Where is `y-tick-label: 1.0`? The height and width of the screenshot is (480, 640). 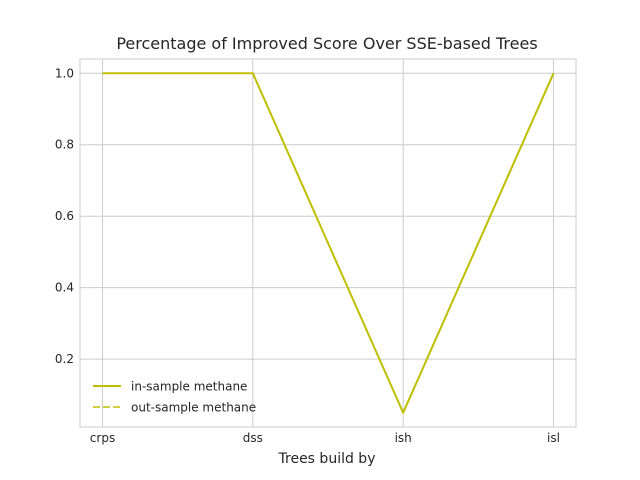
y-tick-label: 1.0 is located at coordinates (64, 73).